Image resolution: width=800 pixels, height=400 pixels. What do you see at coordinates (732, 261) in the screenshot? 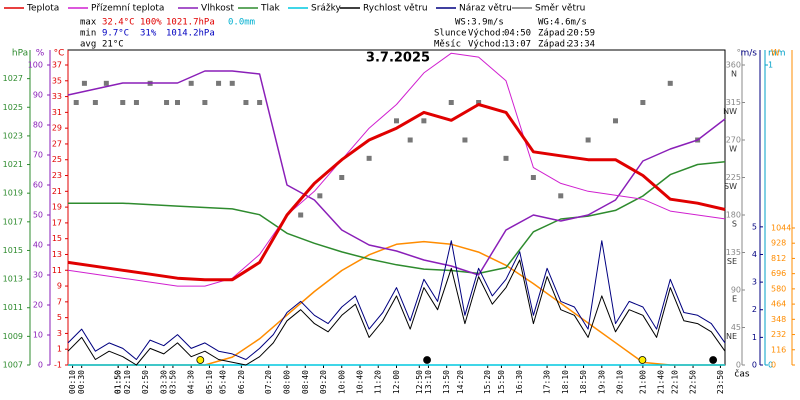
I see `direction-label: SE` at bounding box center [732, 261].